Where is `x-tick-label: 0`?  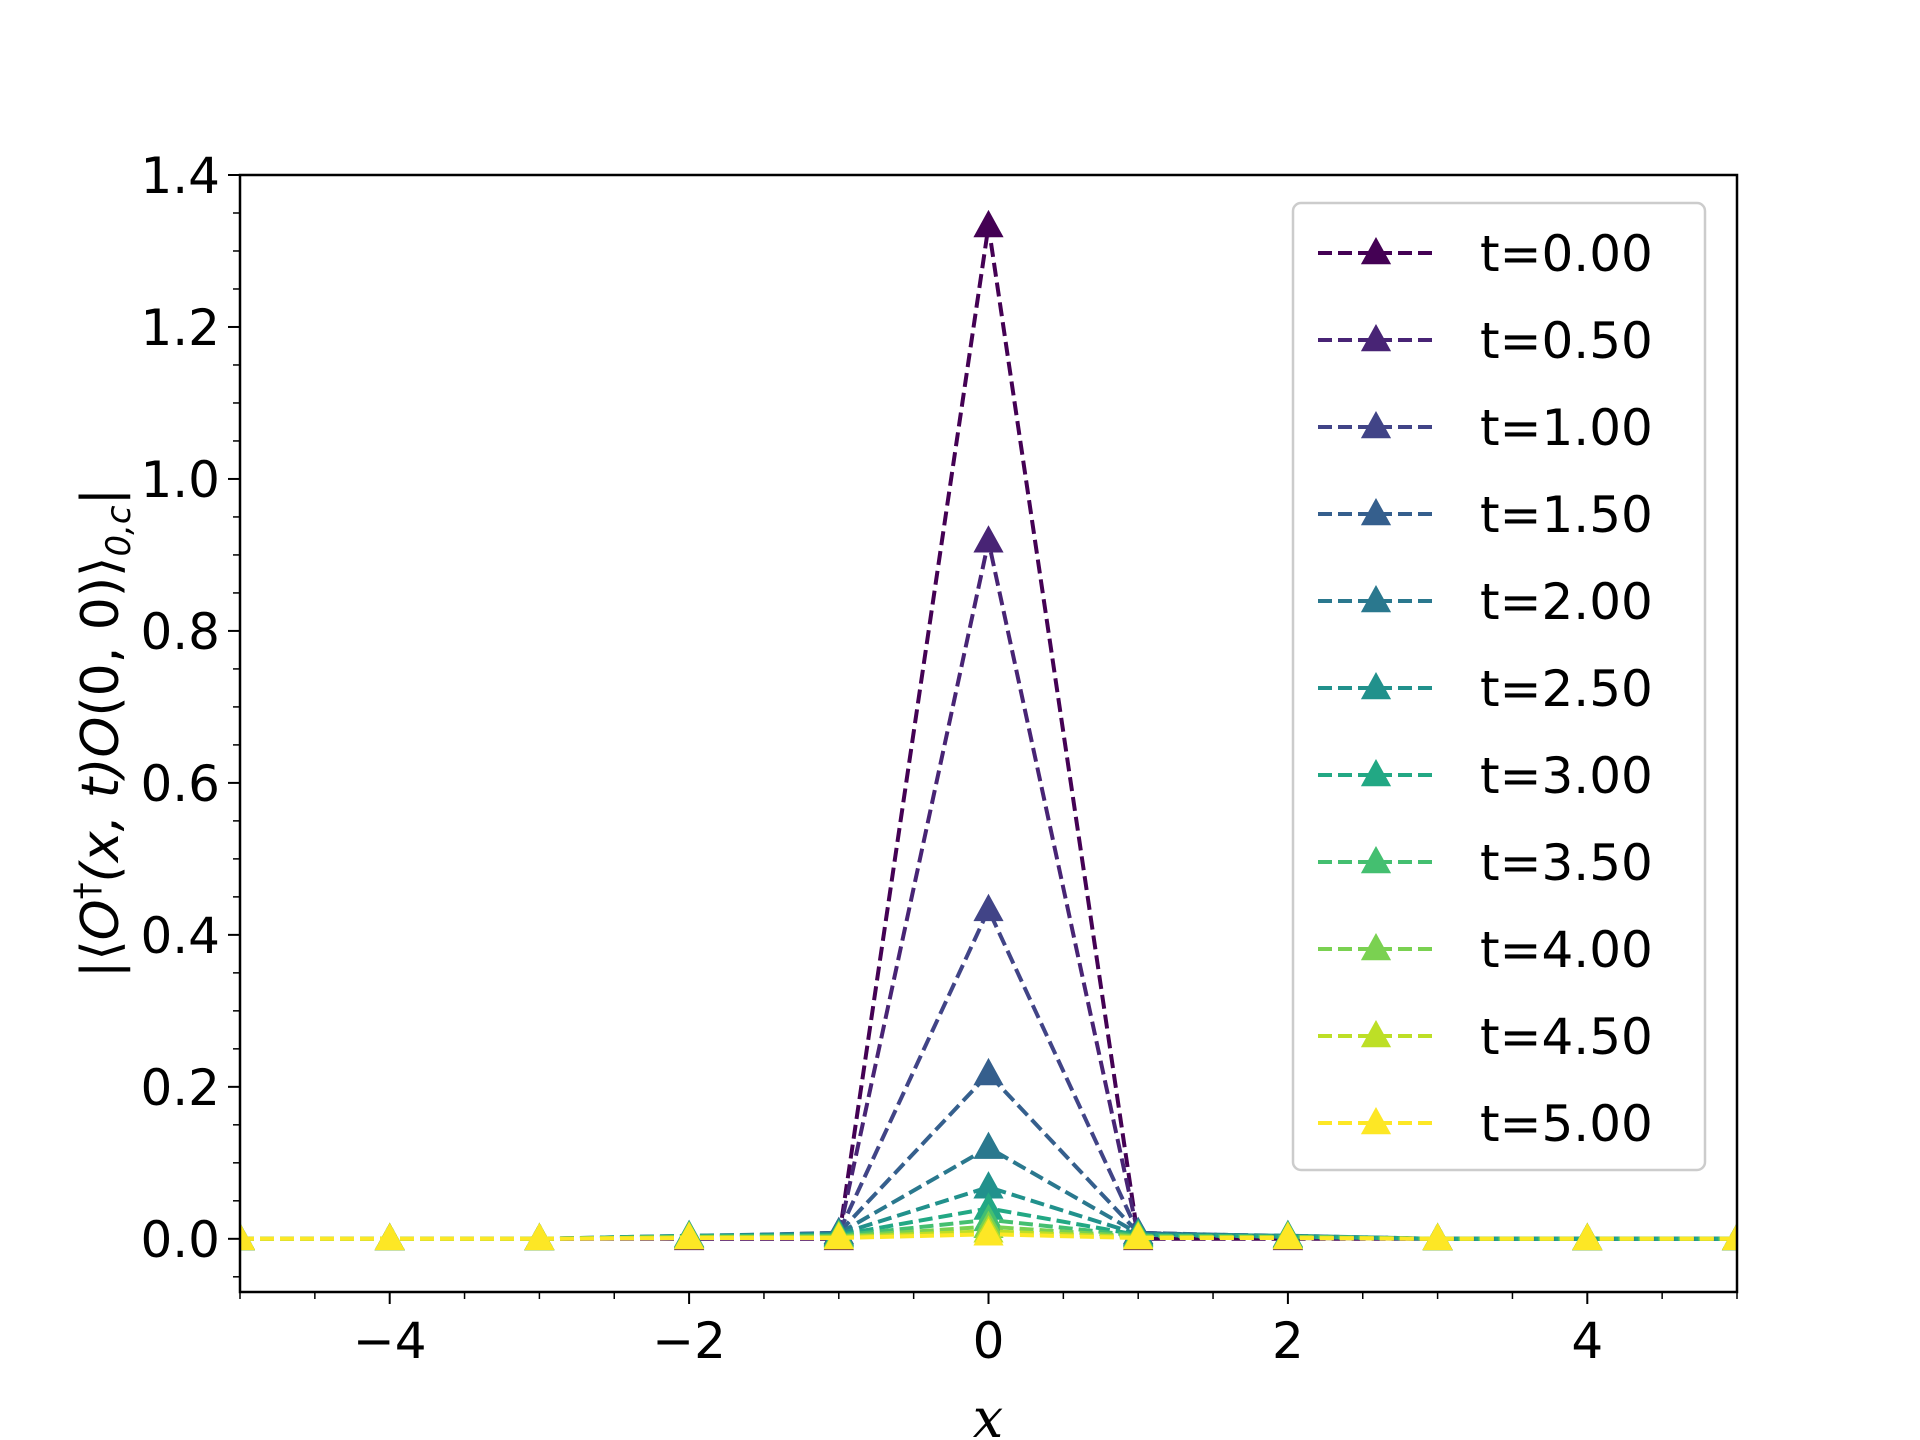
x-tick-label: 0 is located at coordinates (989, 1341).